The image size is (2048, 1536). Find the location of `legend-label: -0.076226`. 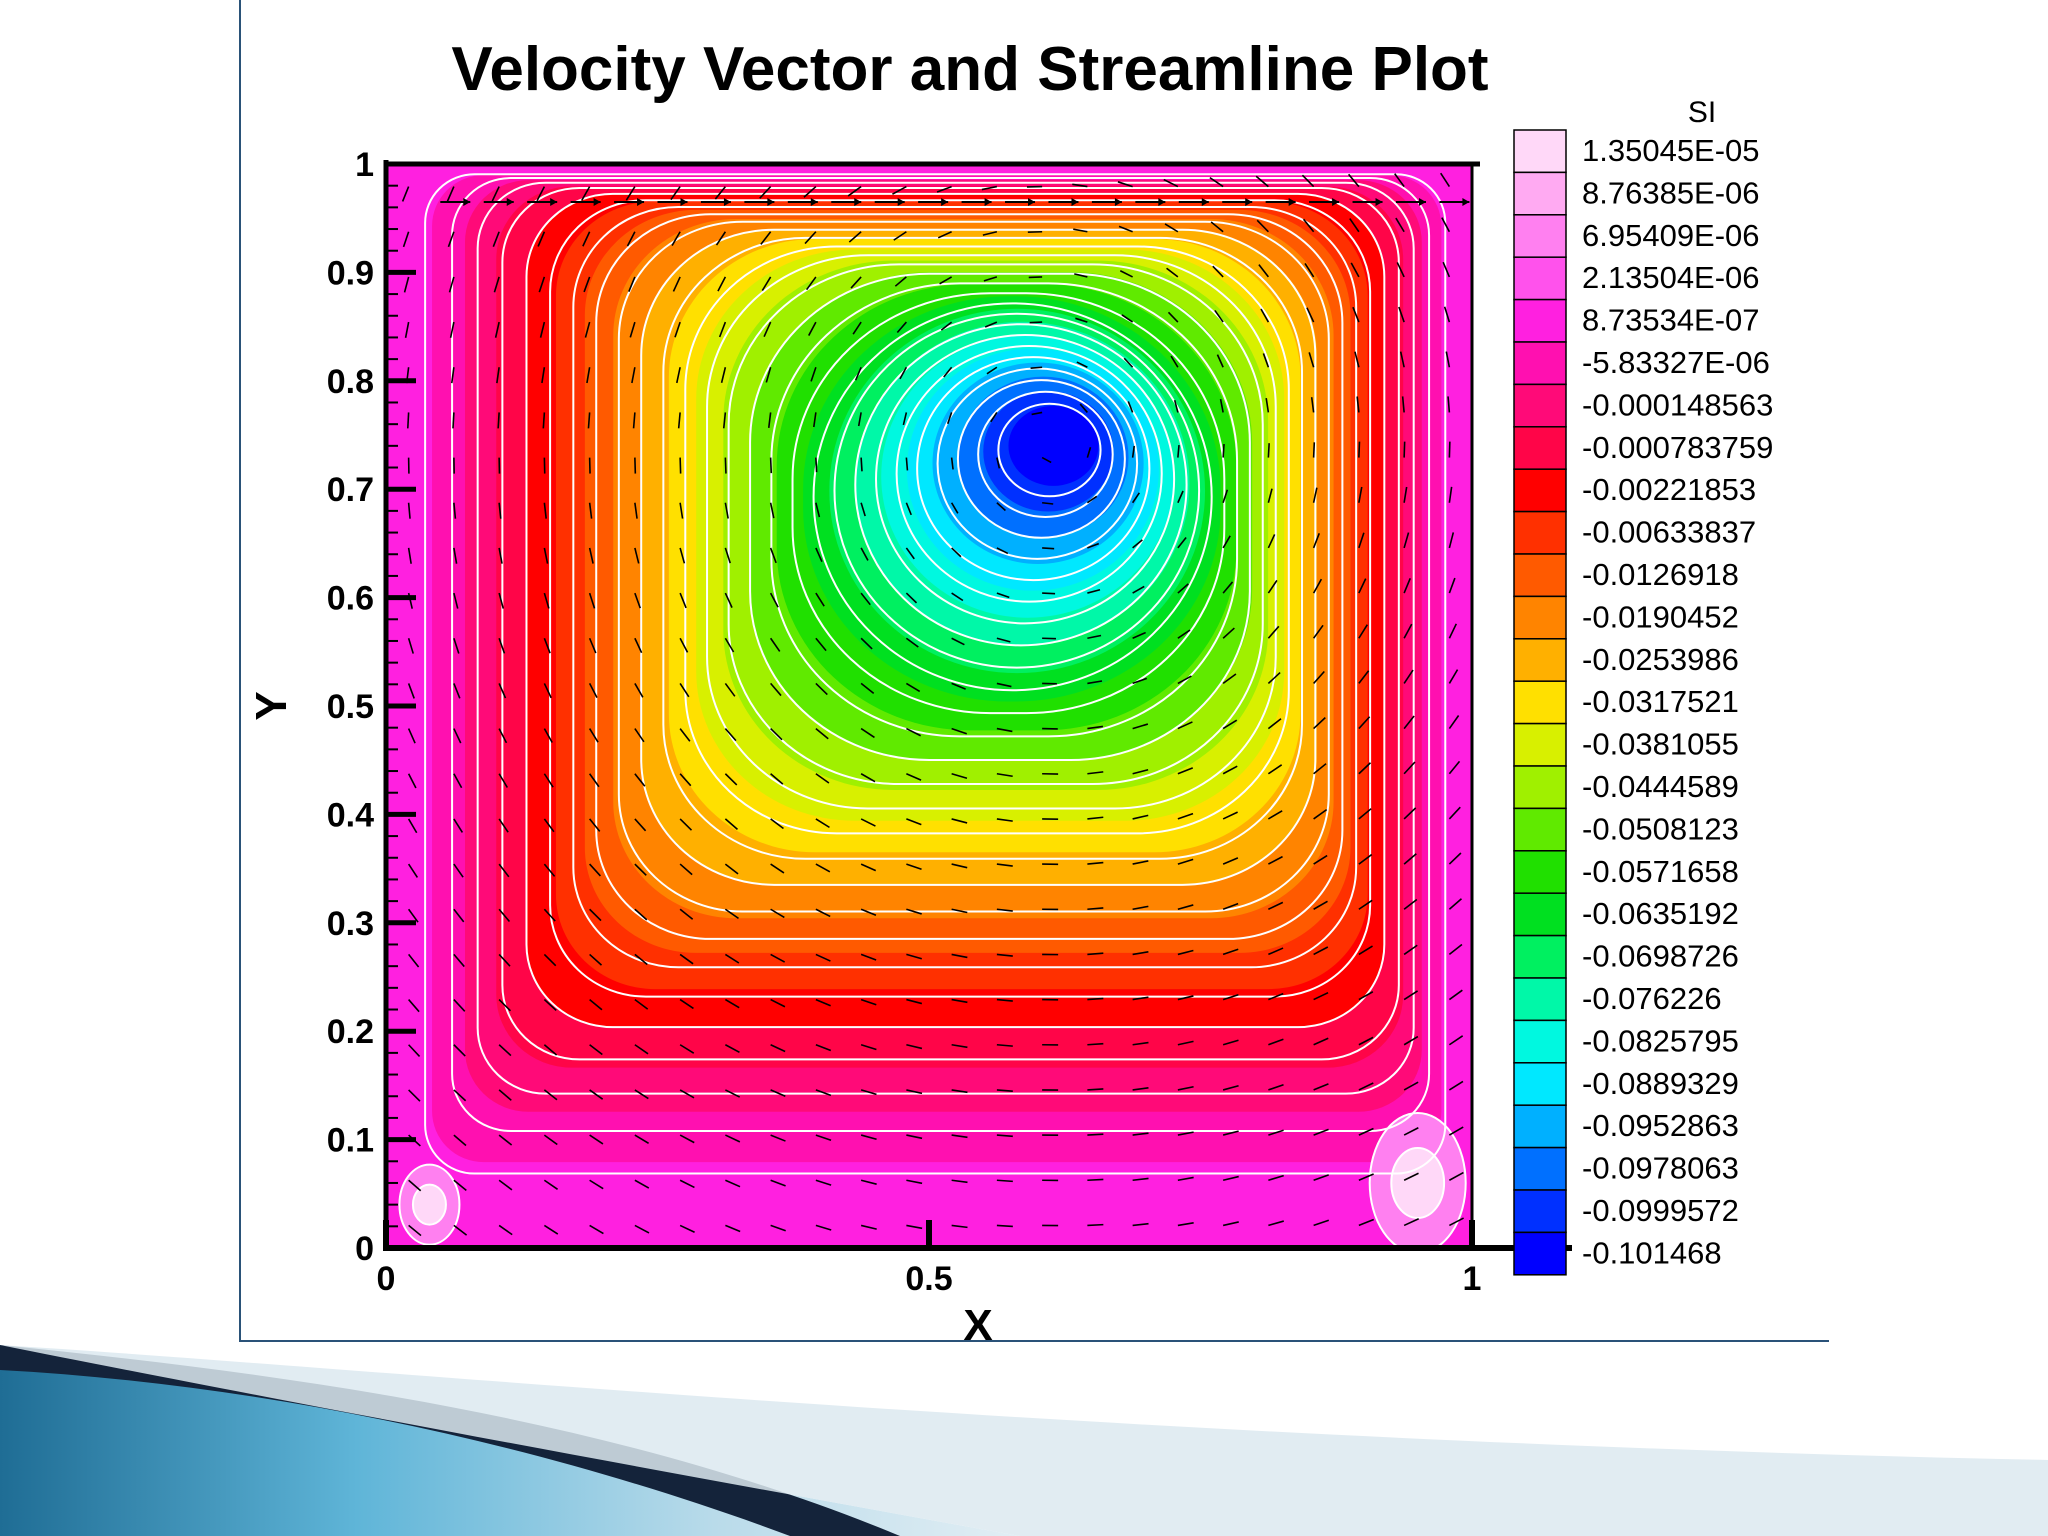

legend-label: -0.076226 is located at coordinates (1652, 998).